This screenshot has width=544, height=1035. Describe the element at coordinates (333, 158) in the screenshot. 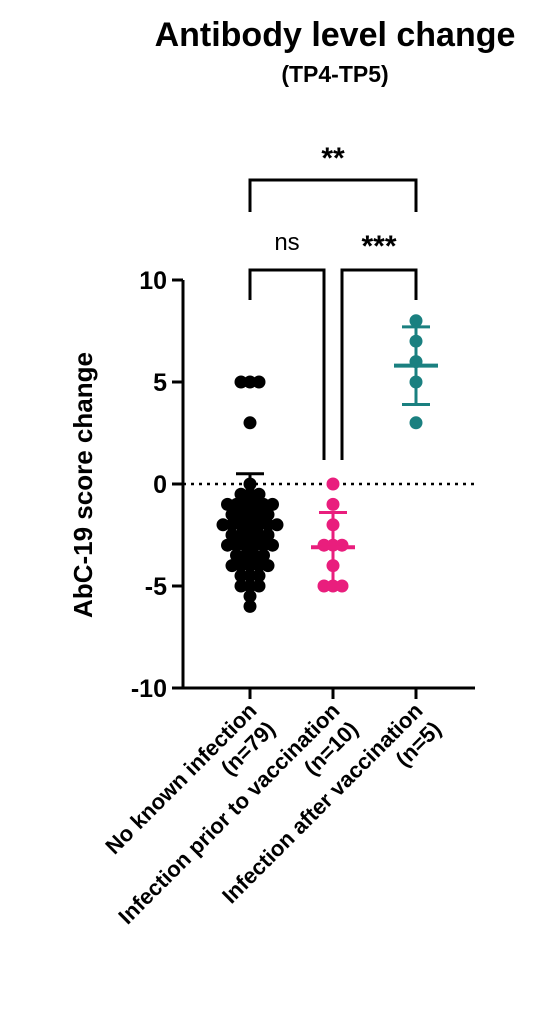

I see `significance-label: **` at that location.